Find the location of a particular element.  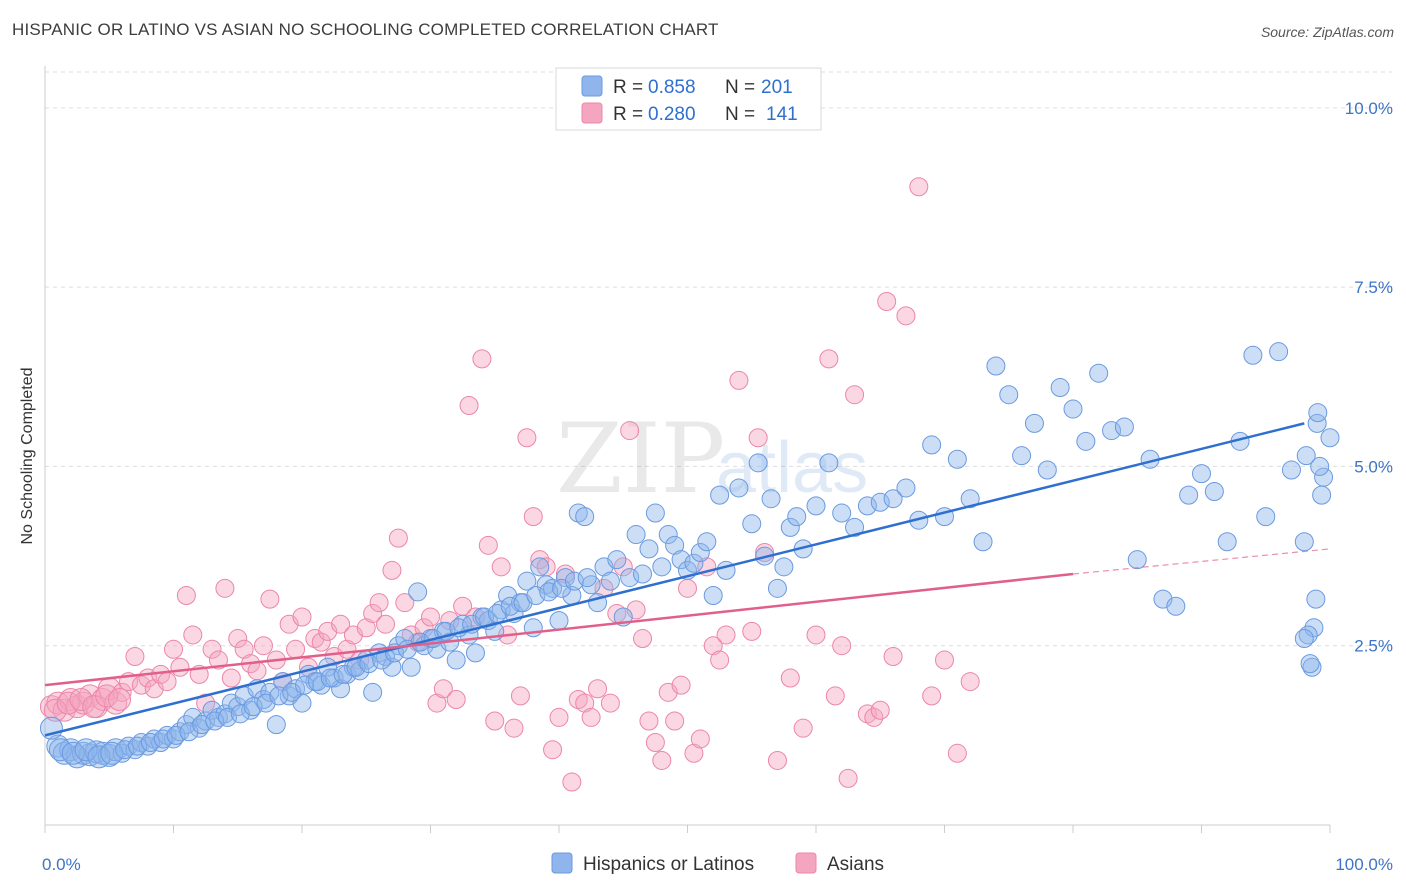

legend-label-asian: Asians is located at coordinates (855, 864).